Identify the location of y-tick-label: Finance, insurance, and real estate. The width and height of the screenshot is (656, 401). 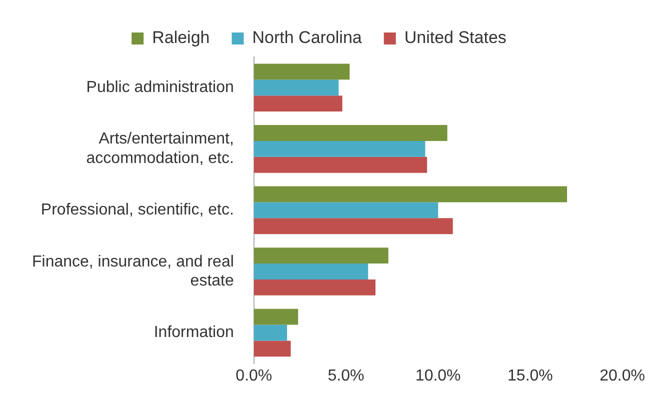
(133, 271).